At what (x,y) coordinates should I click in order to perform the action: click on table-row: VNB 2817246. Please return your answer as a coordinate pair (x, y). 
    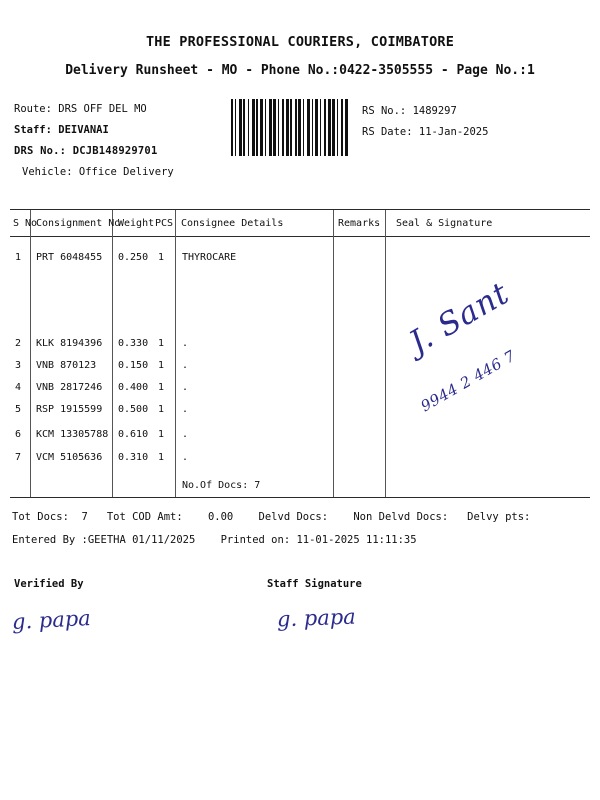
    Looking at the image, I should click on (69, 387).